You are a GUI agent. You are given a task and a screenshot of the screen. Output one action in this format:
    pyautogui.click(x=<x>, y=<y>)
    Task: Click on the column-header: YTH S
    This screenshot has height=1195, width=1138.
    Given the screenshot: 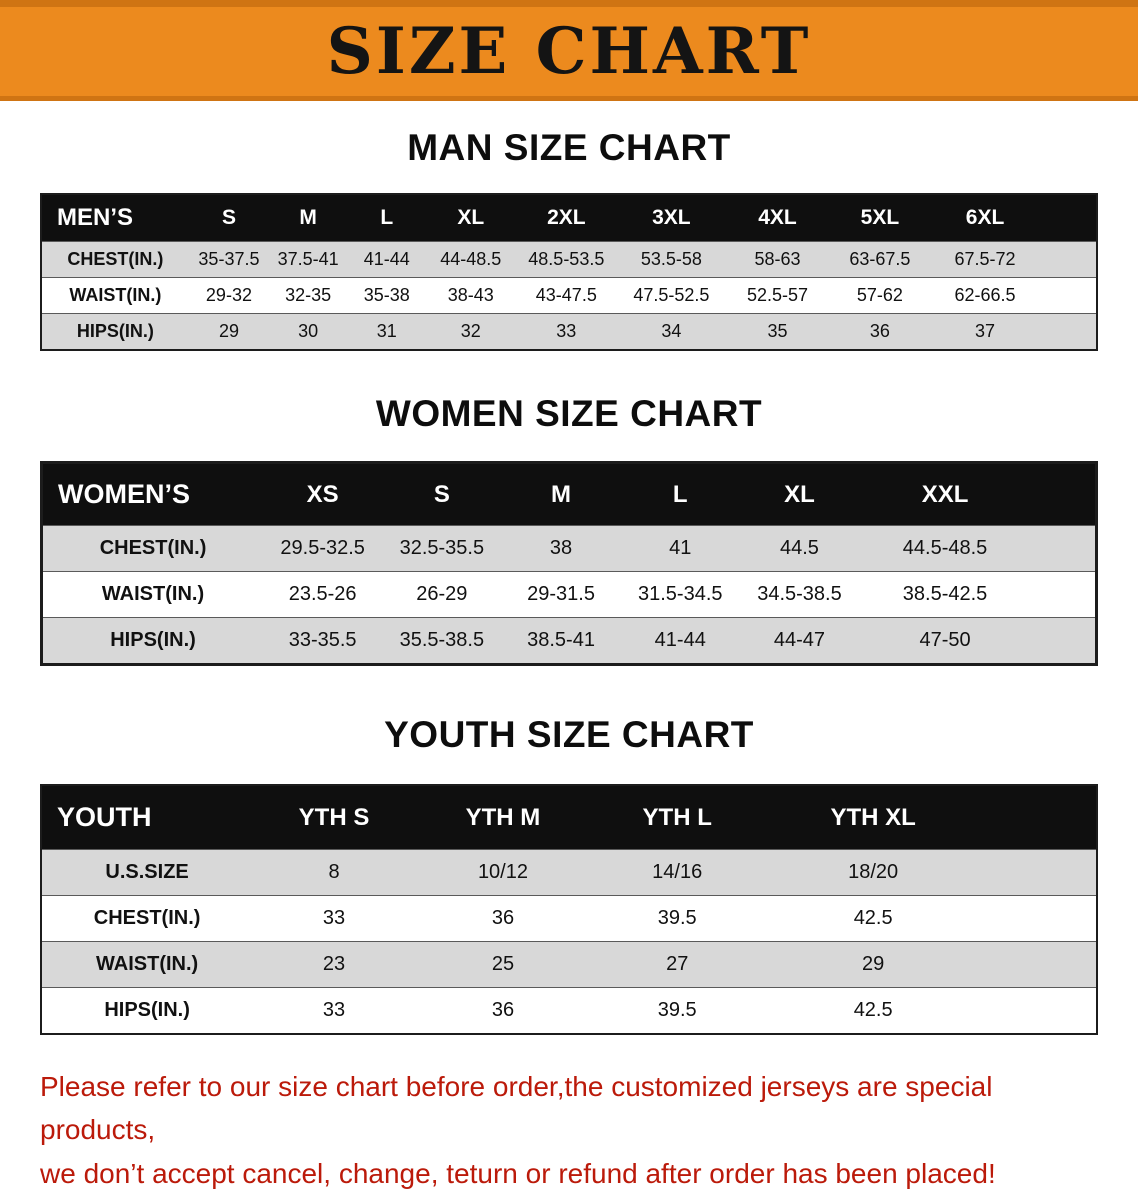 What is the action you would take?
    pyautogui.click(x=334, y=817)
    